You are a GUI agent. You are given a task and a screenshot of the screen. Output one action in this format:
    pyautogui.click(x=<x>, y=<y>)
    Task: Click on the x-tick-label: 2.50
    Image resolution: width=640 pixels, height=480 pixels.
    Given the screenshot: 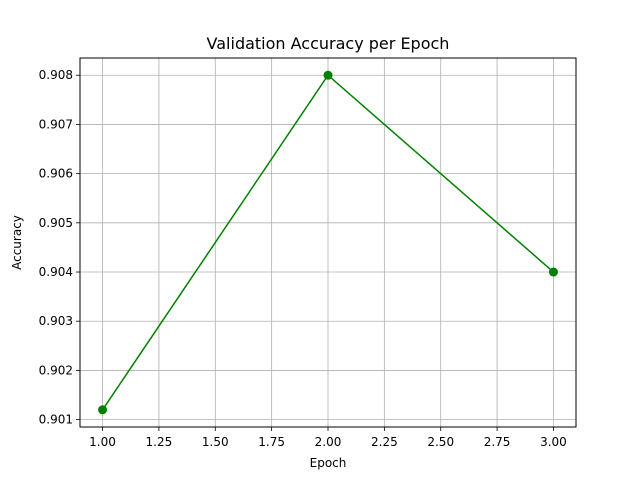 What is the action you would take?
    pyautogui.click(x=440, y=442)
    